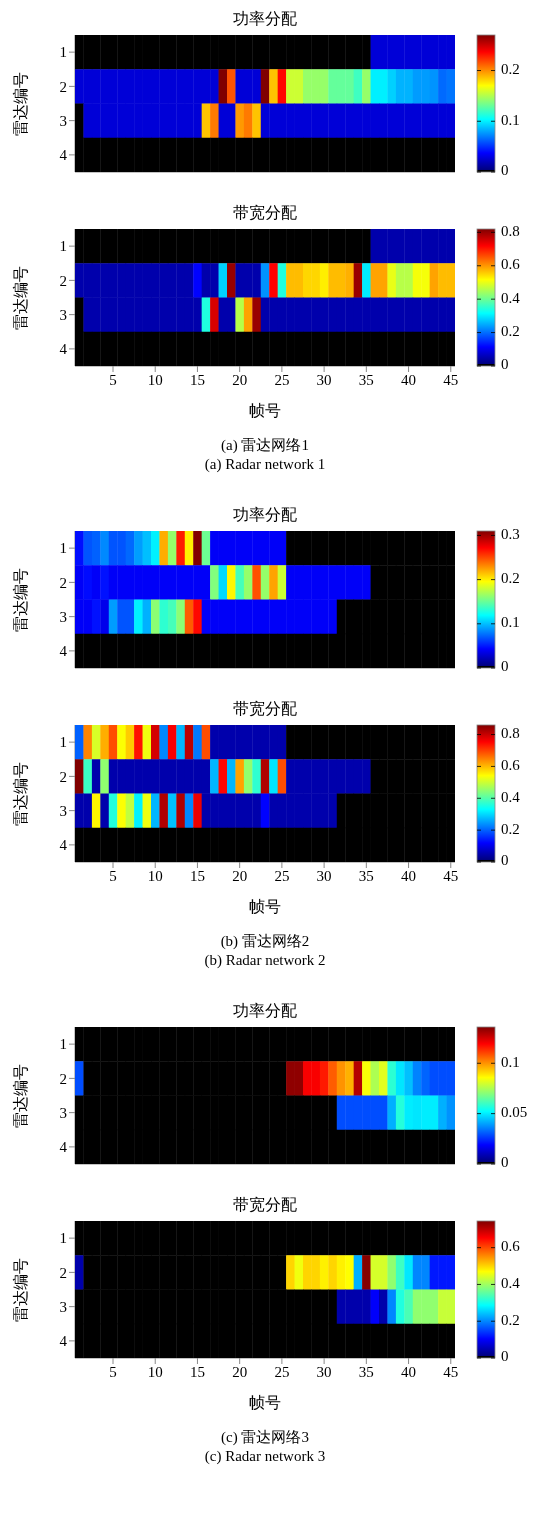 The width and height of the screenshot is (541, 1533). What do you see at coordinates (265, 1456) in the screenshot?
I see `text: (c) Radar network 3` at bounding box center [265, 1456].